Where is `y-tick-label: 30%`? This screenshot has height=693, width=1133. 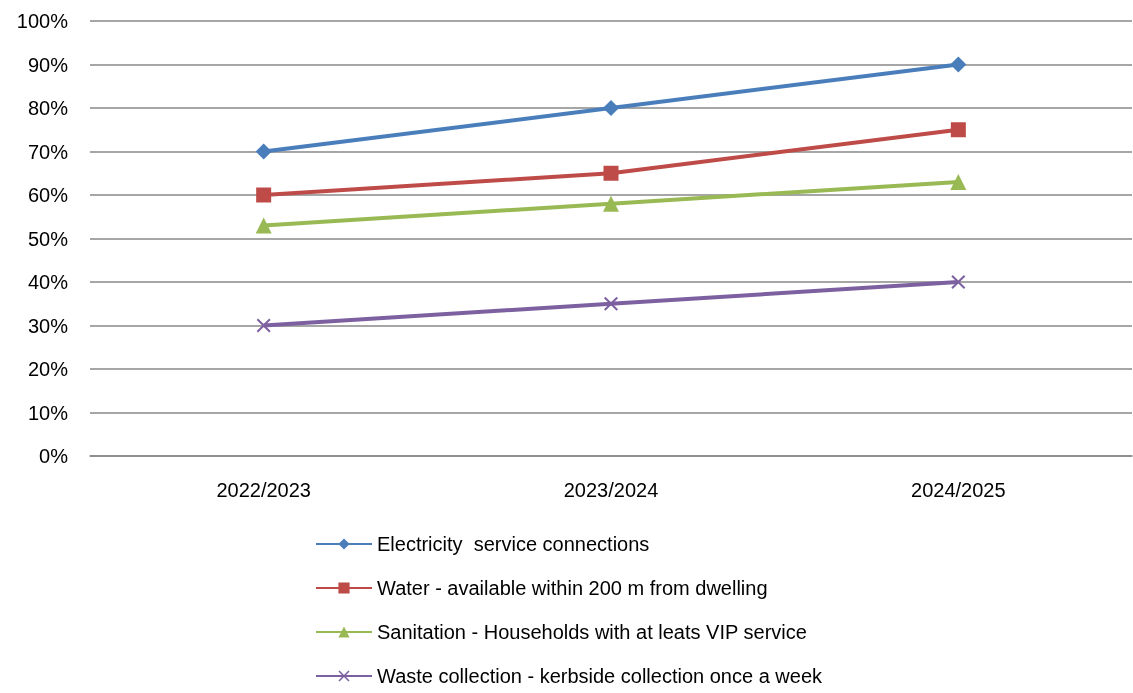
y-tick-label: 30% is located at coordinates (48, 325).